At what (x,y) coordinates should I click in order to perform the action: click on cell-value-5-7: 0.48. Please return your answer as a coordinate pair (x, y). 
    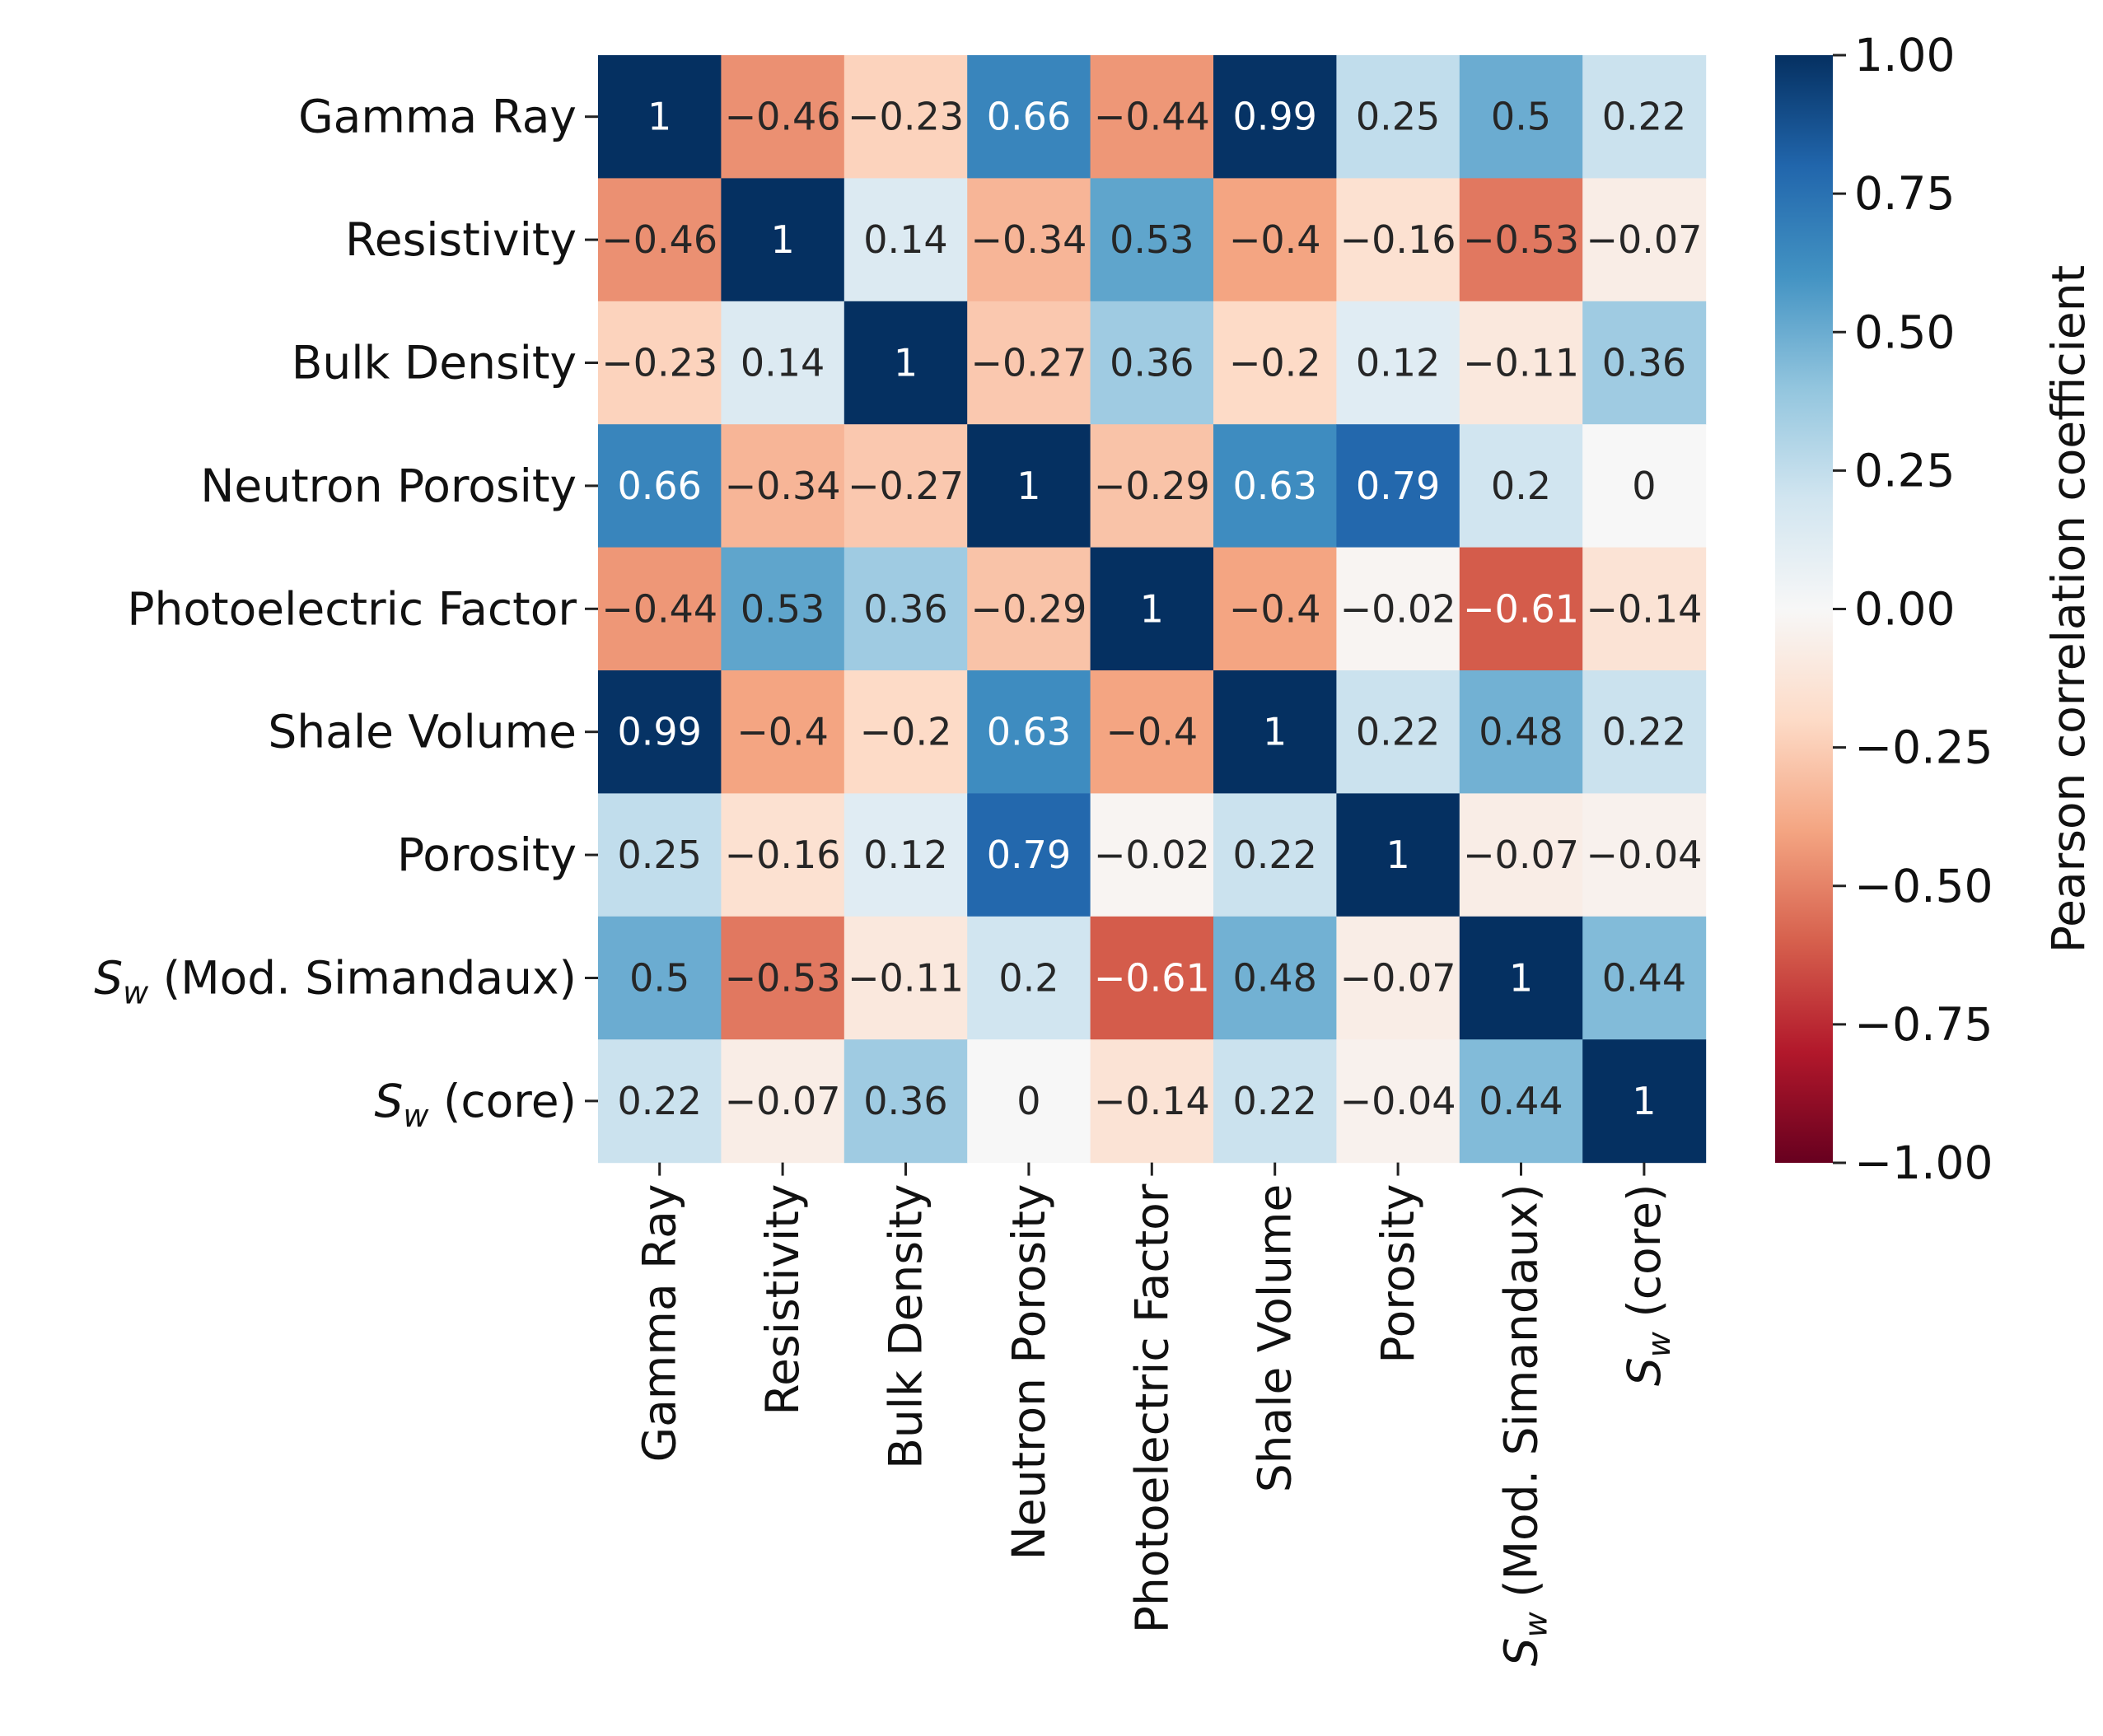
    Looking at the image, I should click on (1521, 732).